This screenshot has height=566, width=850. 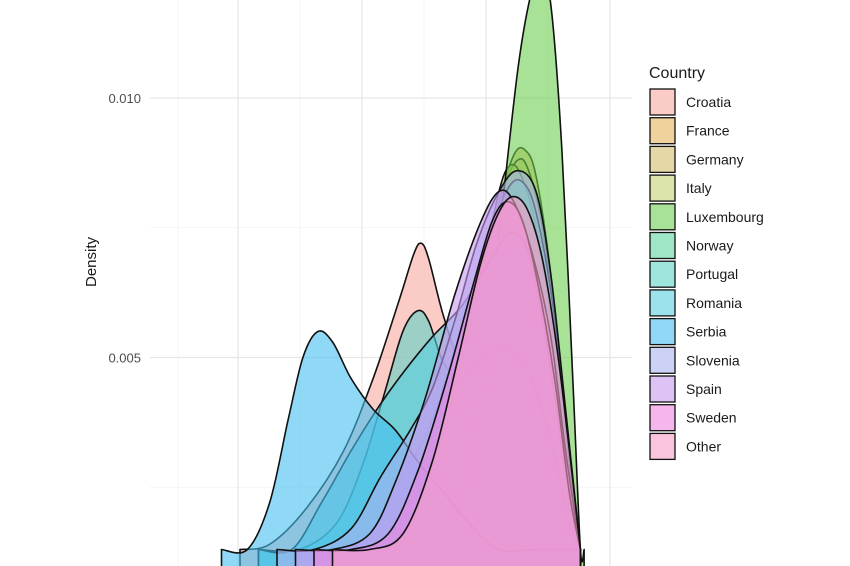 I want to click on legend-label: Romania, so click(x=714, y=303).